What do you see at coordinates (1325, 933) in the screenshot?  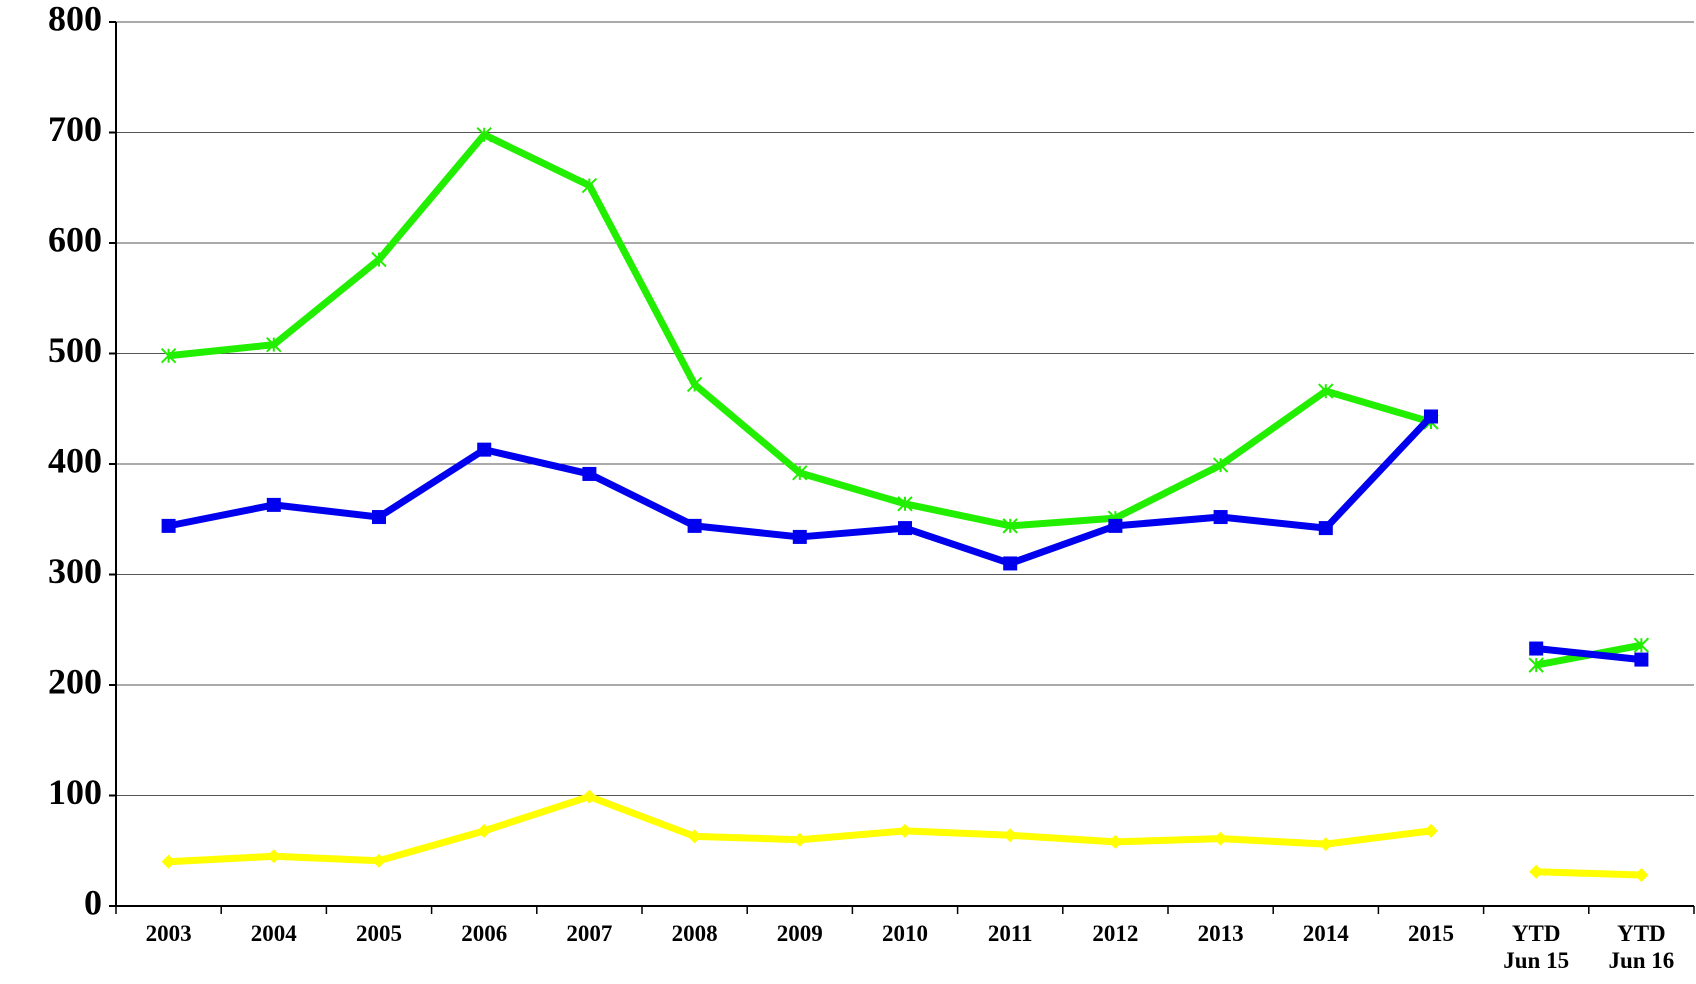 I see `x-tick-label: 2014` at bounding box center [1325, 933].